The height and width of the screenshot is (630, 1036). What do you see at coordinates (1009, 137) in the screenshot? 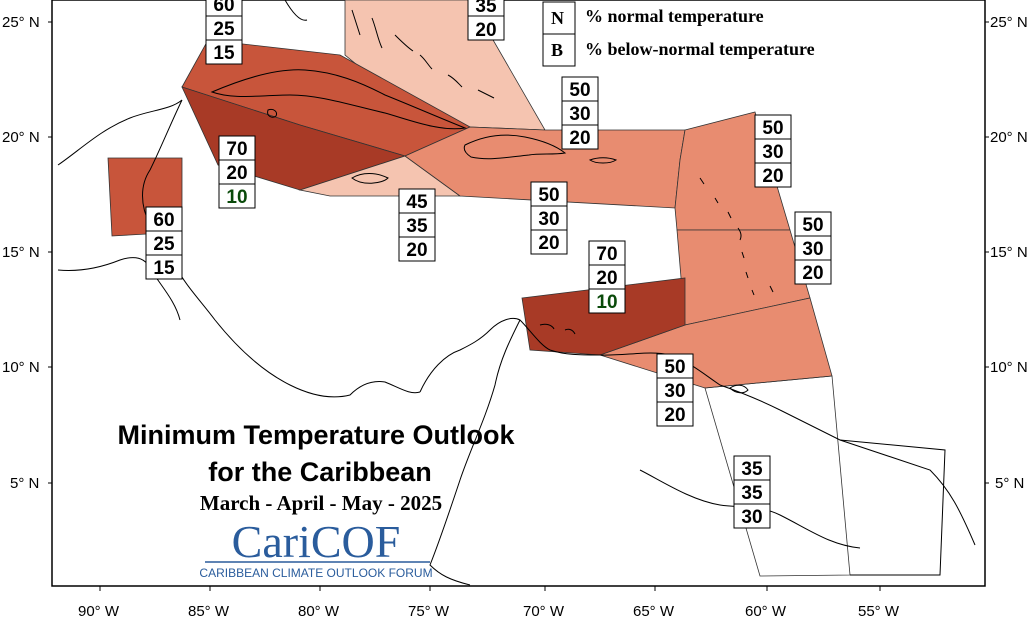
I see `lat-label-20-right: 20° N` at bounding box center [1009, 137].